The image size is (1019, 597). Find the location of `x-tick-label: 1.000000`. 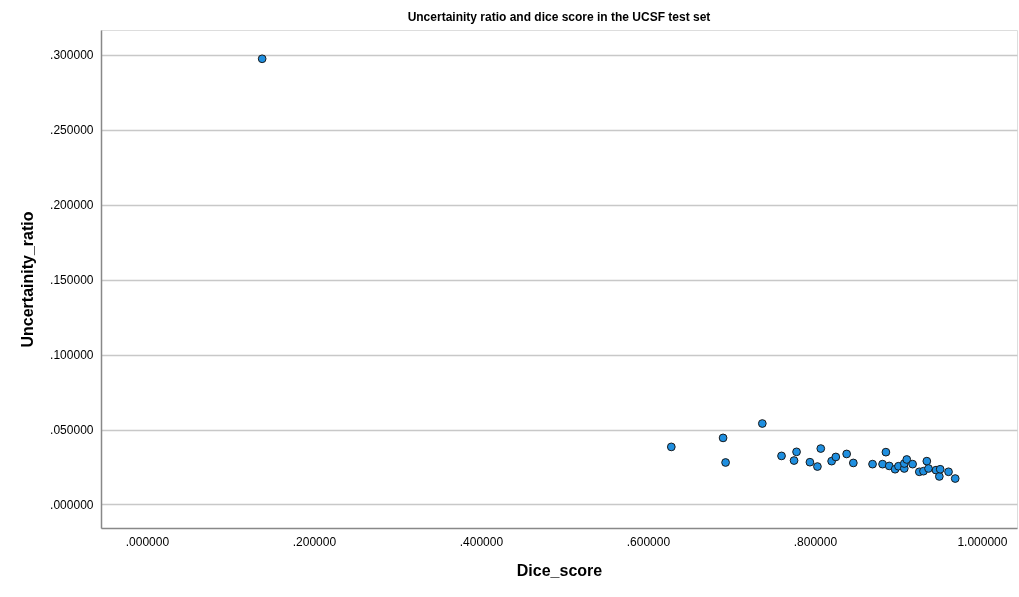

x-tick-label: 1.000000 is located at coordinates (982, 541).